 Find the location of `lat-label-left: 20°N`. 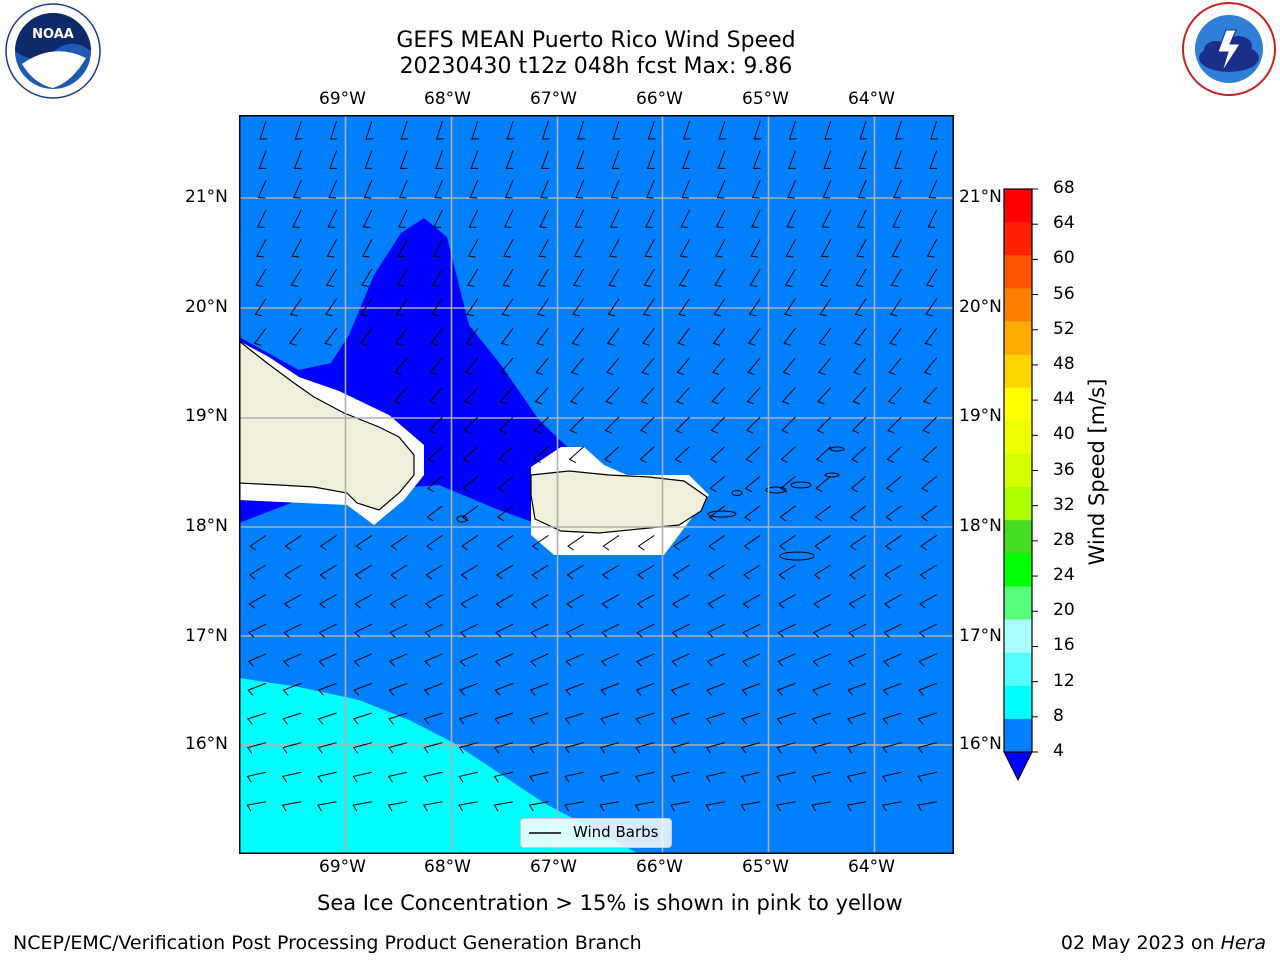

lat-label-left: 20°N is located at coordinates (206, 307).